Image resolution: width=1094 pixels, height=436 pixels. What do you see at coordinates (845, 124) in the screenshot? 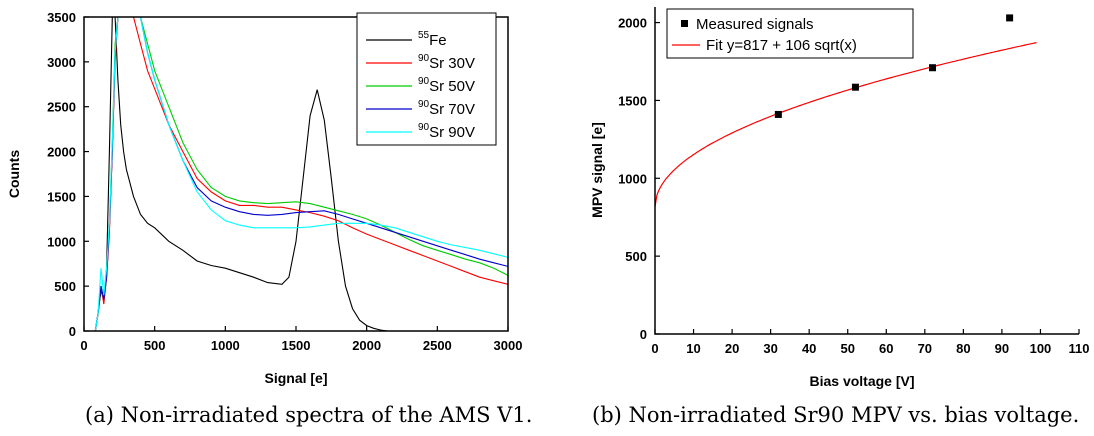
I see `mpv-fit-line` at bounding box center [845, 124].